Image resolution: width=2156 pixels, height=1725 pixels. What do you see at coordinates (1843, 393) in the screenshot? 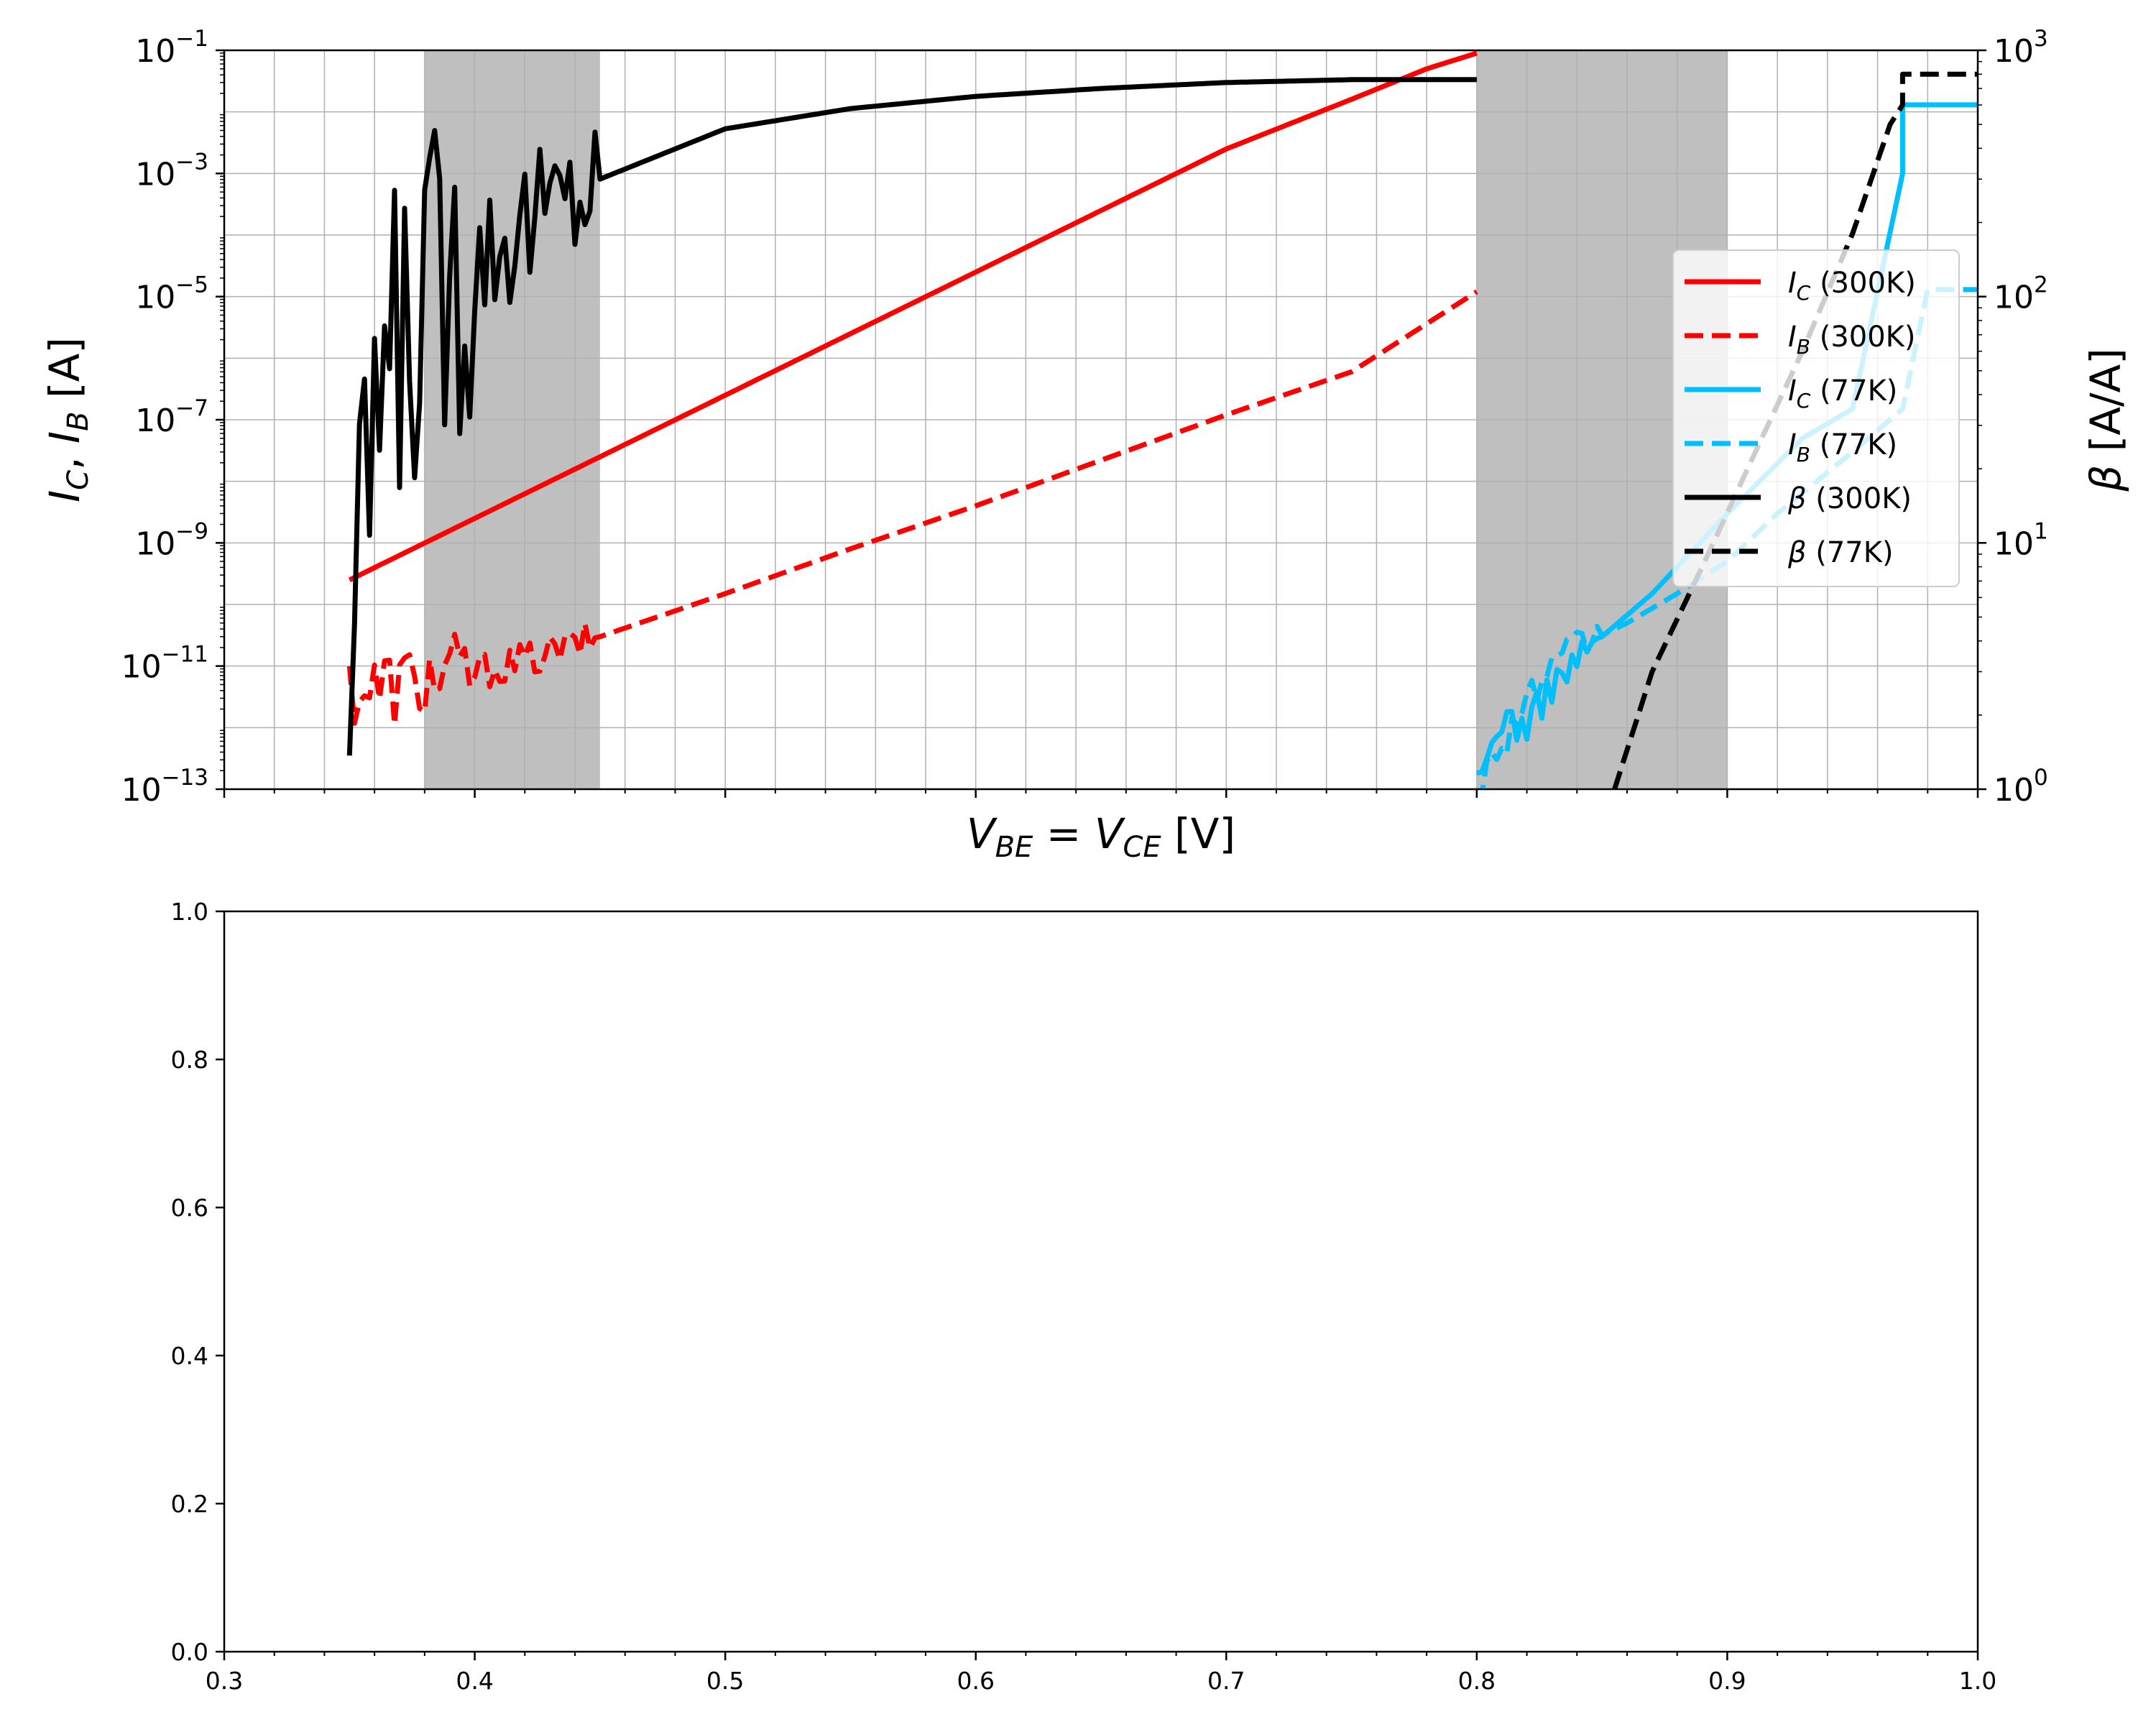
I see `legend-label: IC (77K)` at bounding box center [1843, 393].